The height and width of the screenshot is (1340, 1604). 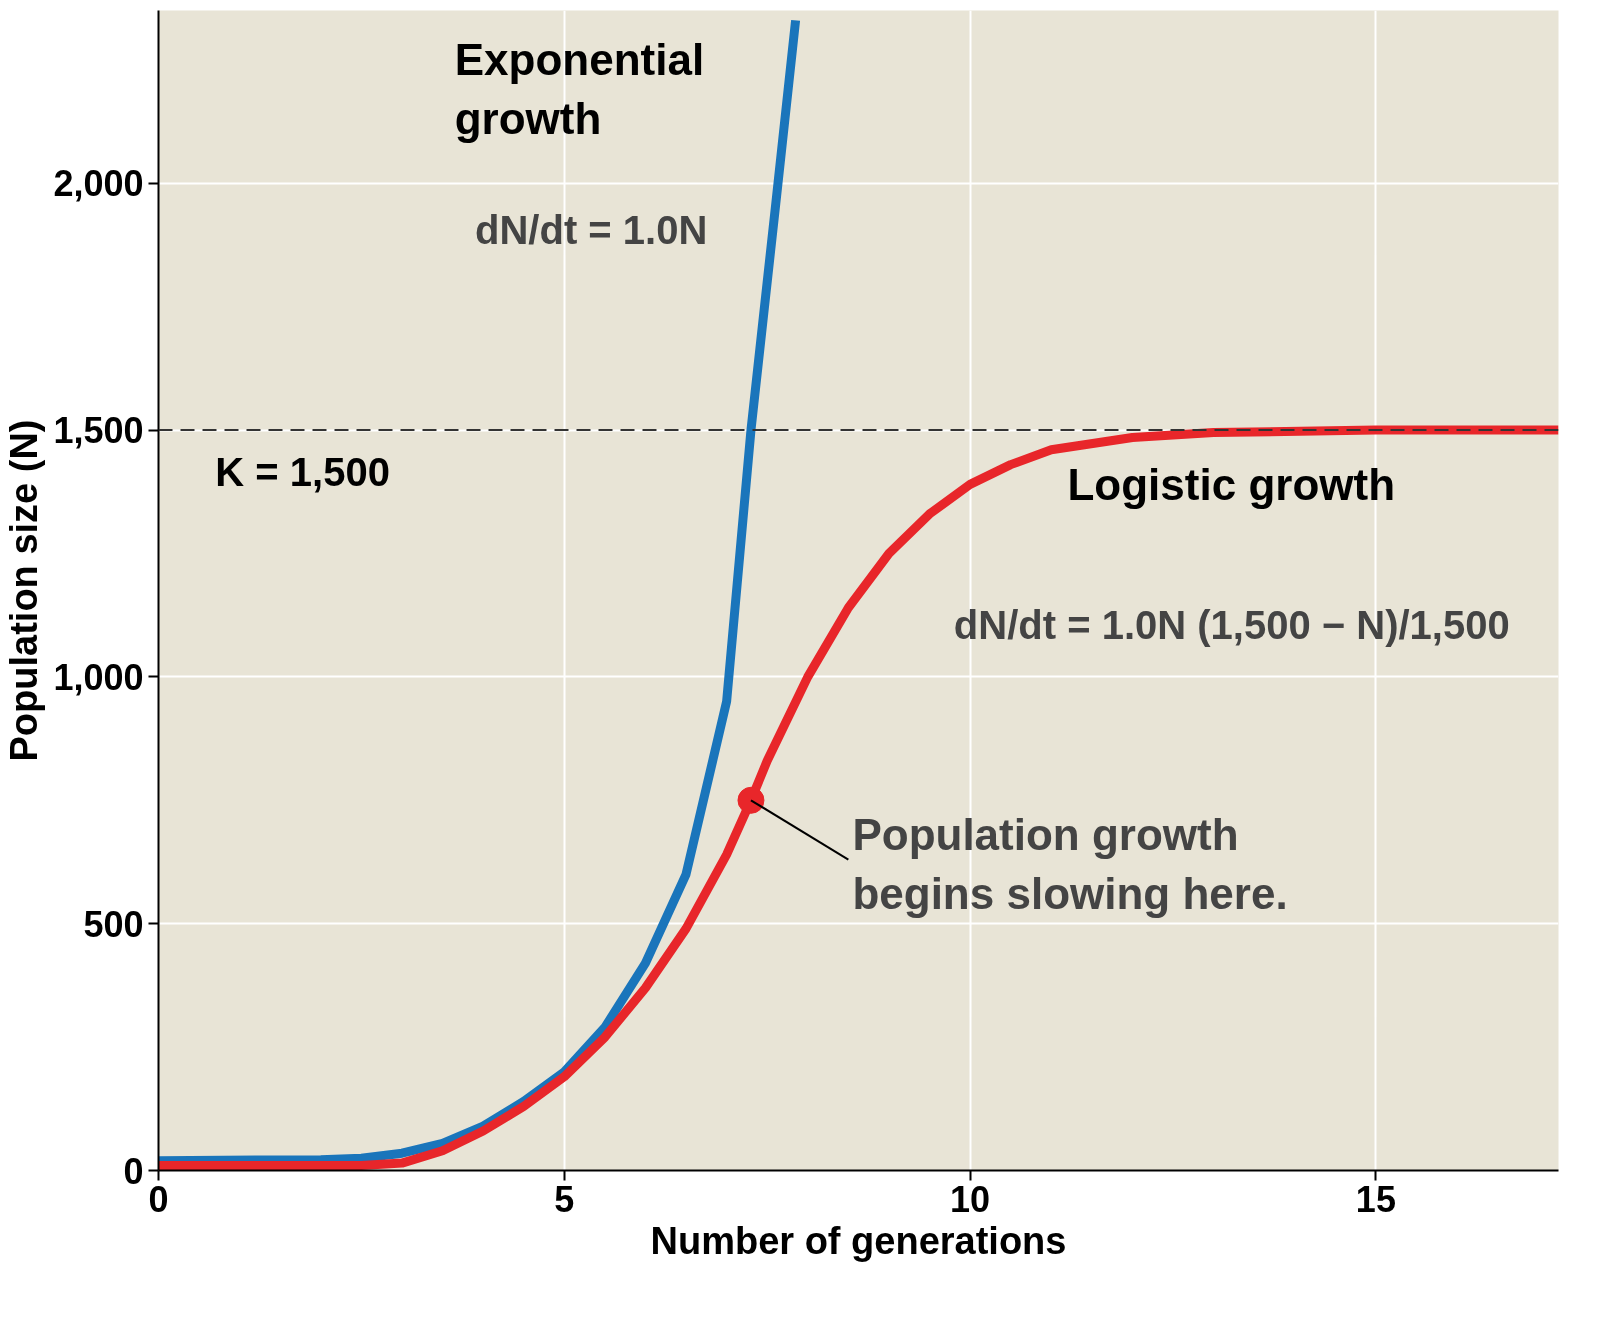 What do you see at coordinates (113, 924) in the screenshot?
I see `y-tick-label: 500` at bounding box center [113, 924].